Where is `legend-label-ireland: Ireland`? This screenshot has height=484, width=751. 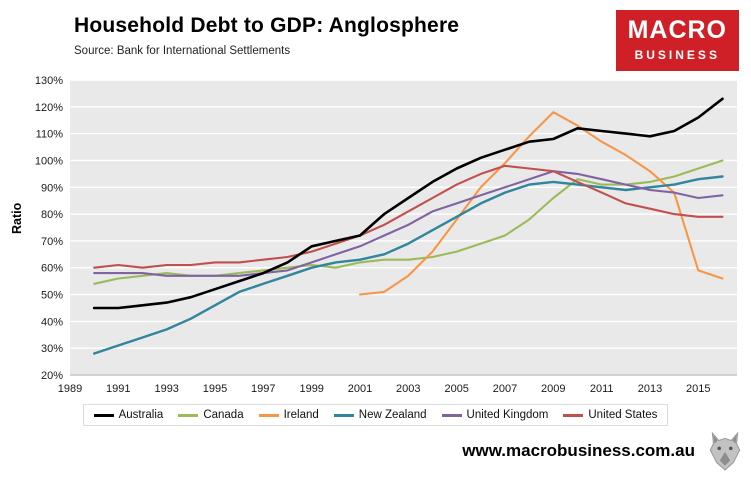 legend-label-ireland: Ireland is located at coordinates (301, 415).